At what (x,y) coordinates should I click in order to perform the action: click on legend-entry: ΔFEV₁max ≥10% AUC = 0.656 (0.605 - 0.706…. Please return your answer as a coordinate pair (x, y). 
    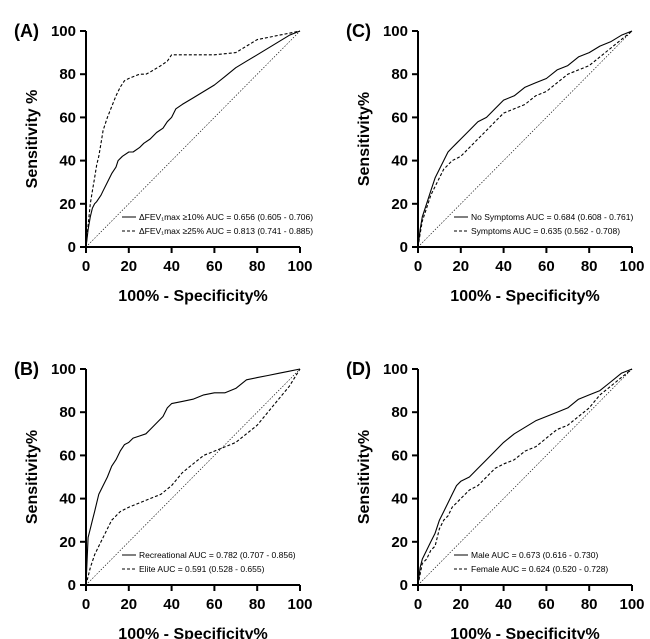
    Looking at the image, I should click on (226, 217).